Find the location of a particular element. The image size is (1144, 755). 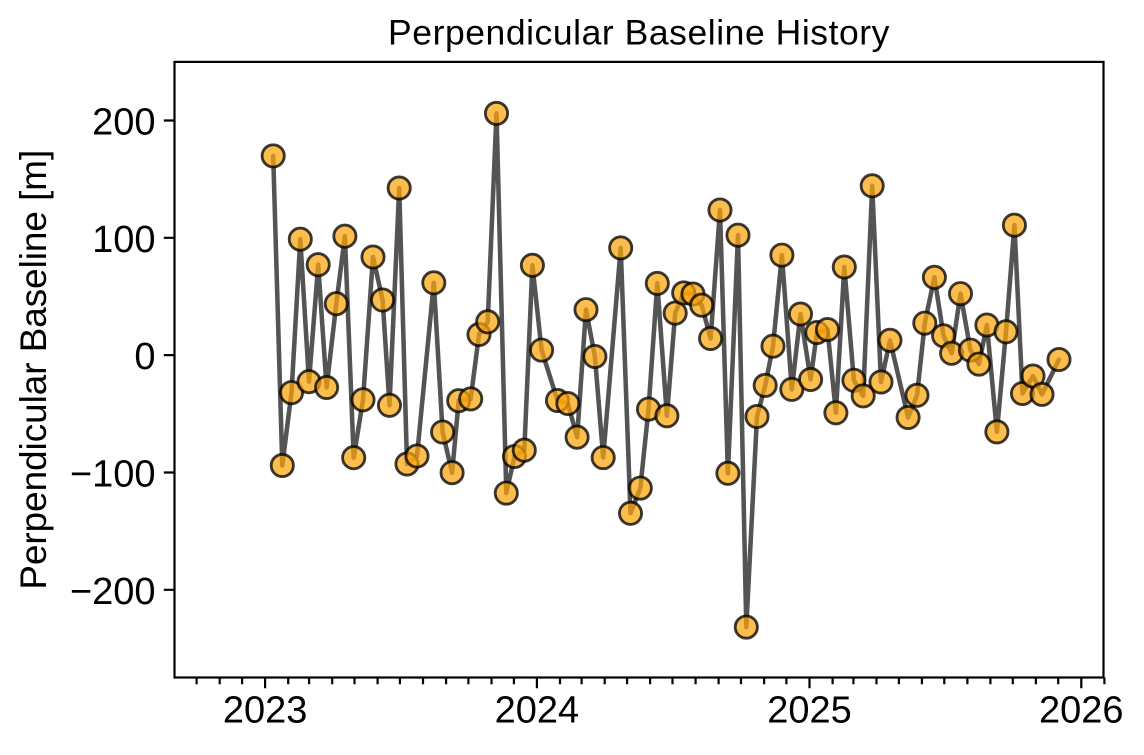

svg-text: 2023 is located at coordinates (265, 711).